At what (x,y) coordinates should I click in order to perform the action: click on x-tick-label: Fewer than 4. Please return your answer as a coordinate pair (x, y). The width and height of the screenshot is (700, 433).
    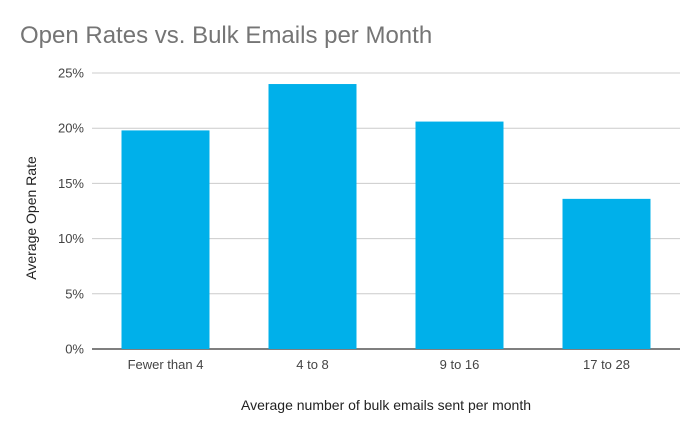
    Looking at the image, I should click on (166, 364).